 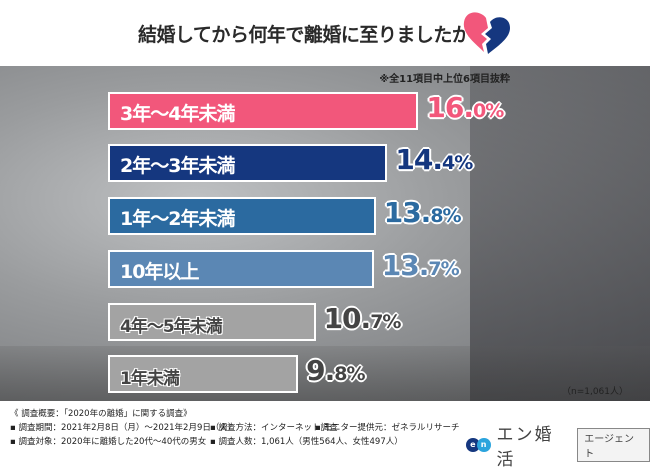 What do you see at coordinates (177, 114) in the screenshot?
I see `bar-label: 3年～4年未満` at bounding box center [177, 114].